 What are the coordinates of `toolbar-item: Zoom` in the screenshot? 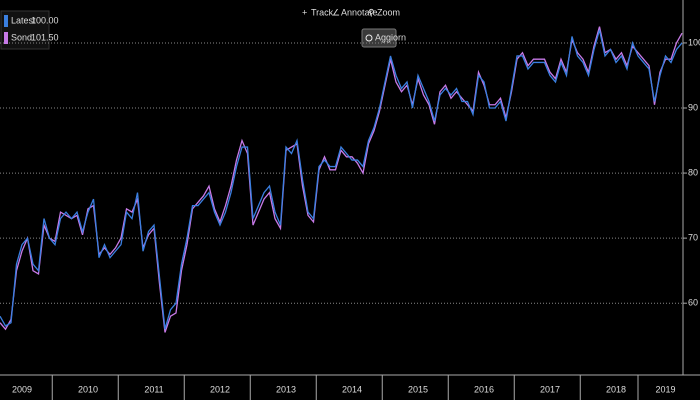 It's located at (388, 12).